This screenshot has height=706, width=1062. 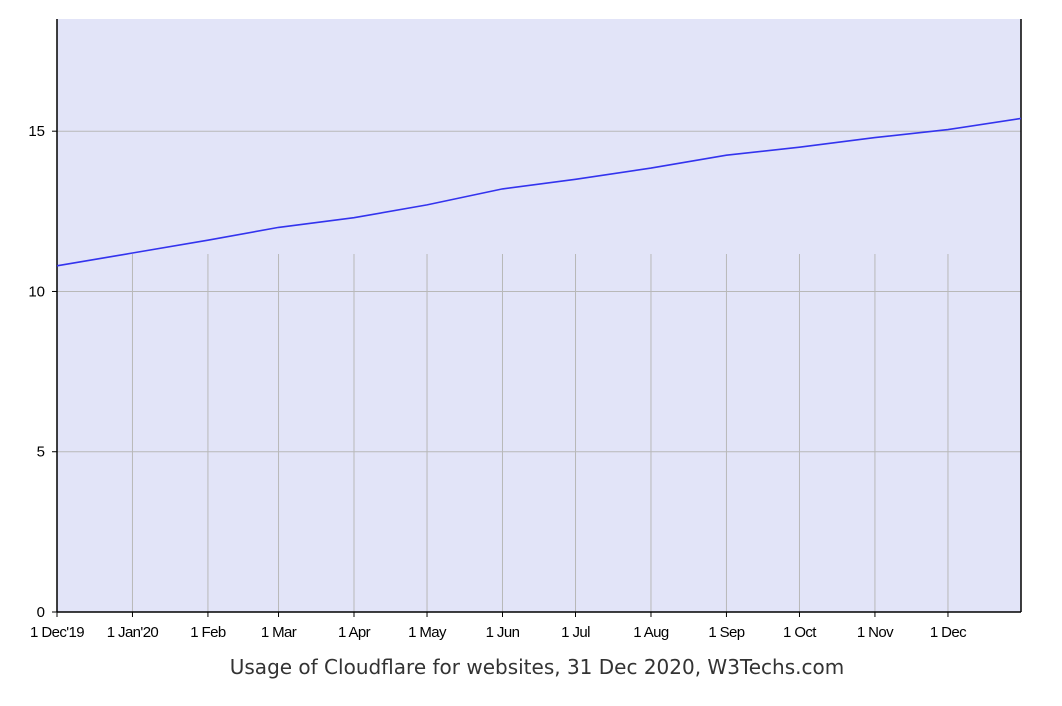 I want to click on y-axis-ticks: 0 5 10 15, so click(x=42, y=372).